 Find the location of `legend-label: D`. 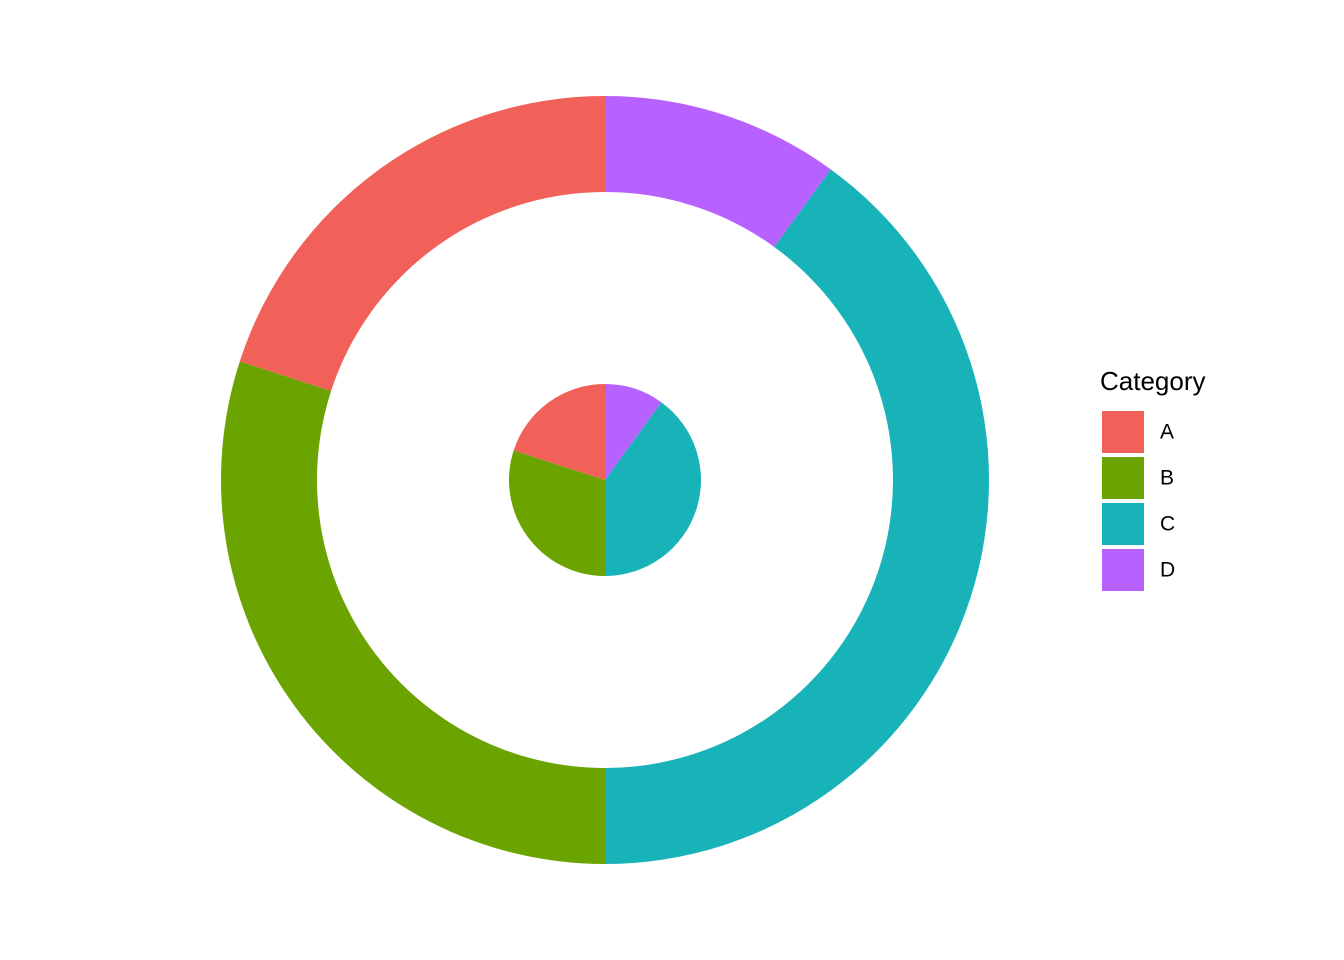

legend-label: D is located at coordinates (1167, 570).